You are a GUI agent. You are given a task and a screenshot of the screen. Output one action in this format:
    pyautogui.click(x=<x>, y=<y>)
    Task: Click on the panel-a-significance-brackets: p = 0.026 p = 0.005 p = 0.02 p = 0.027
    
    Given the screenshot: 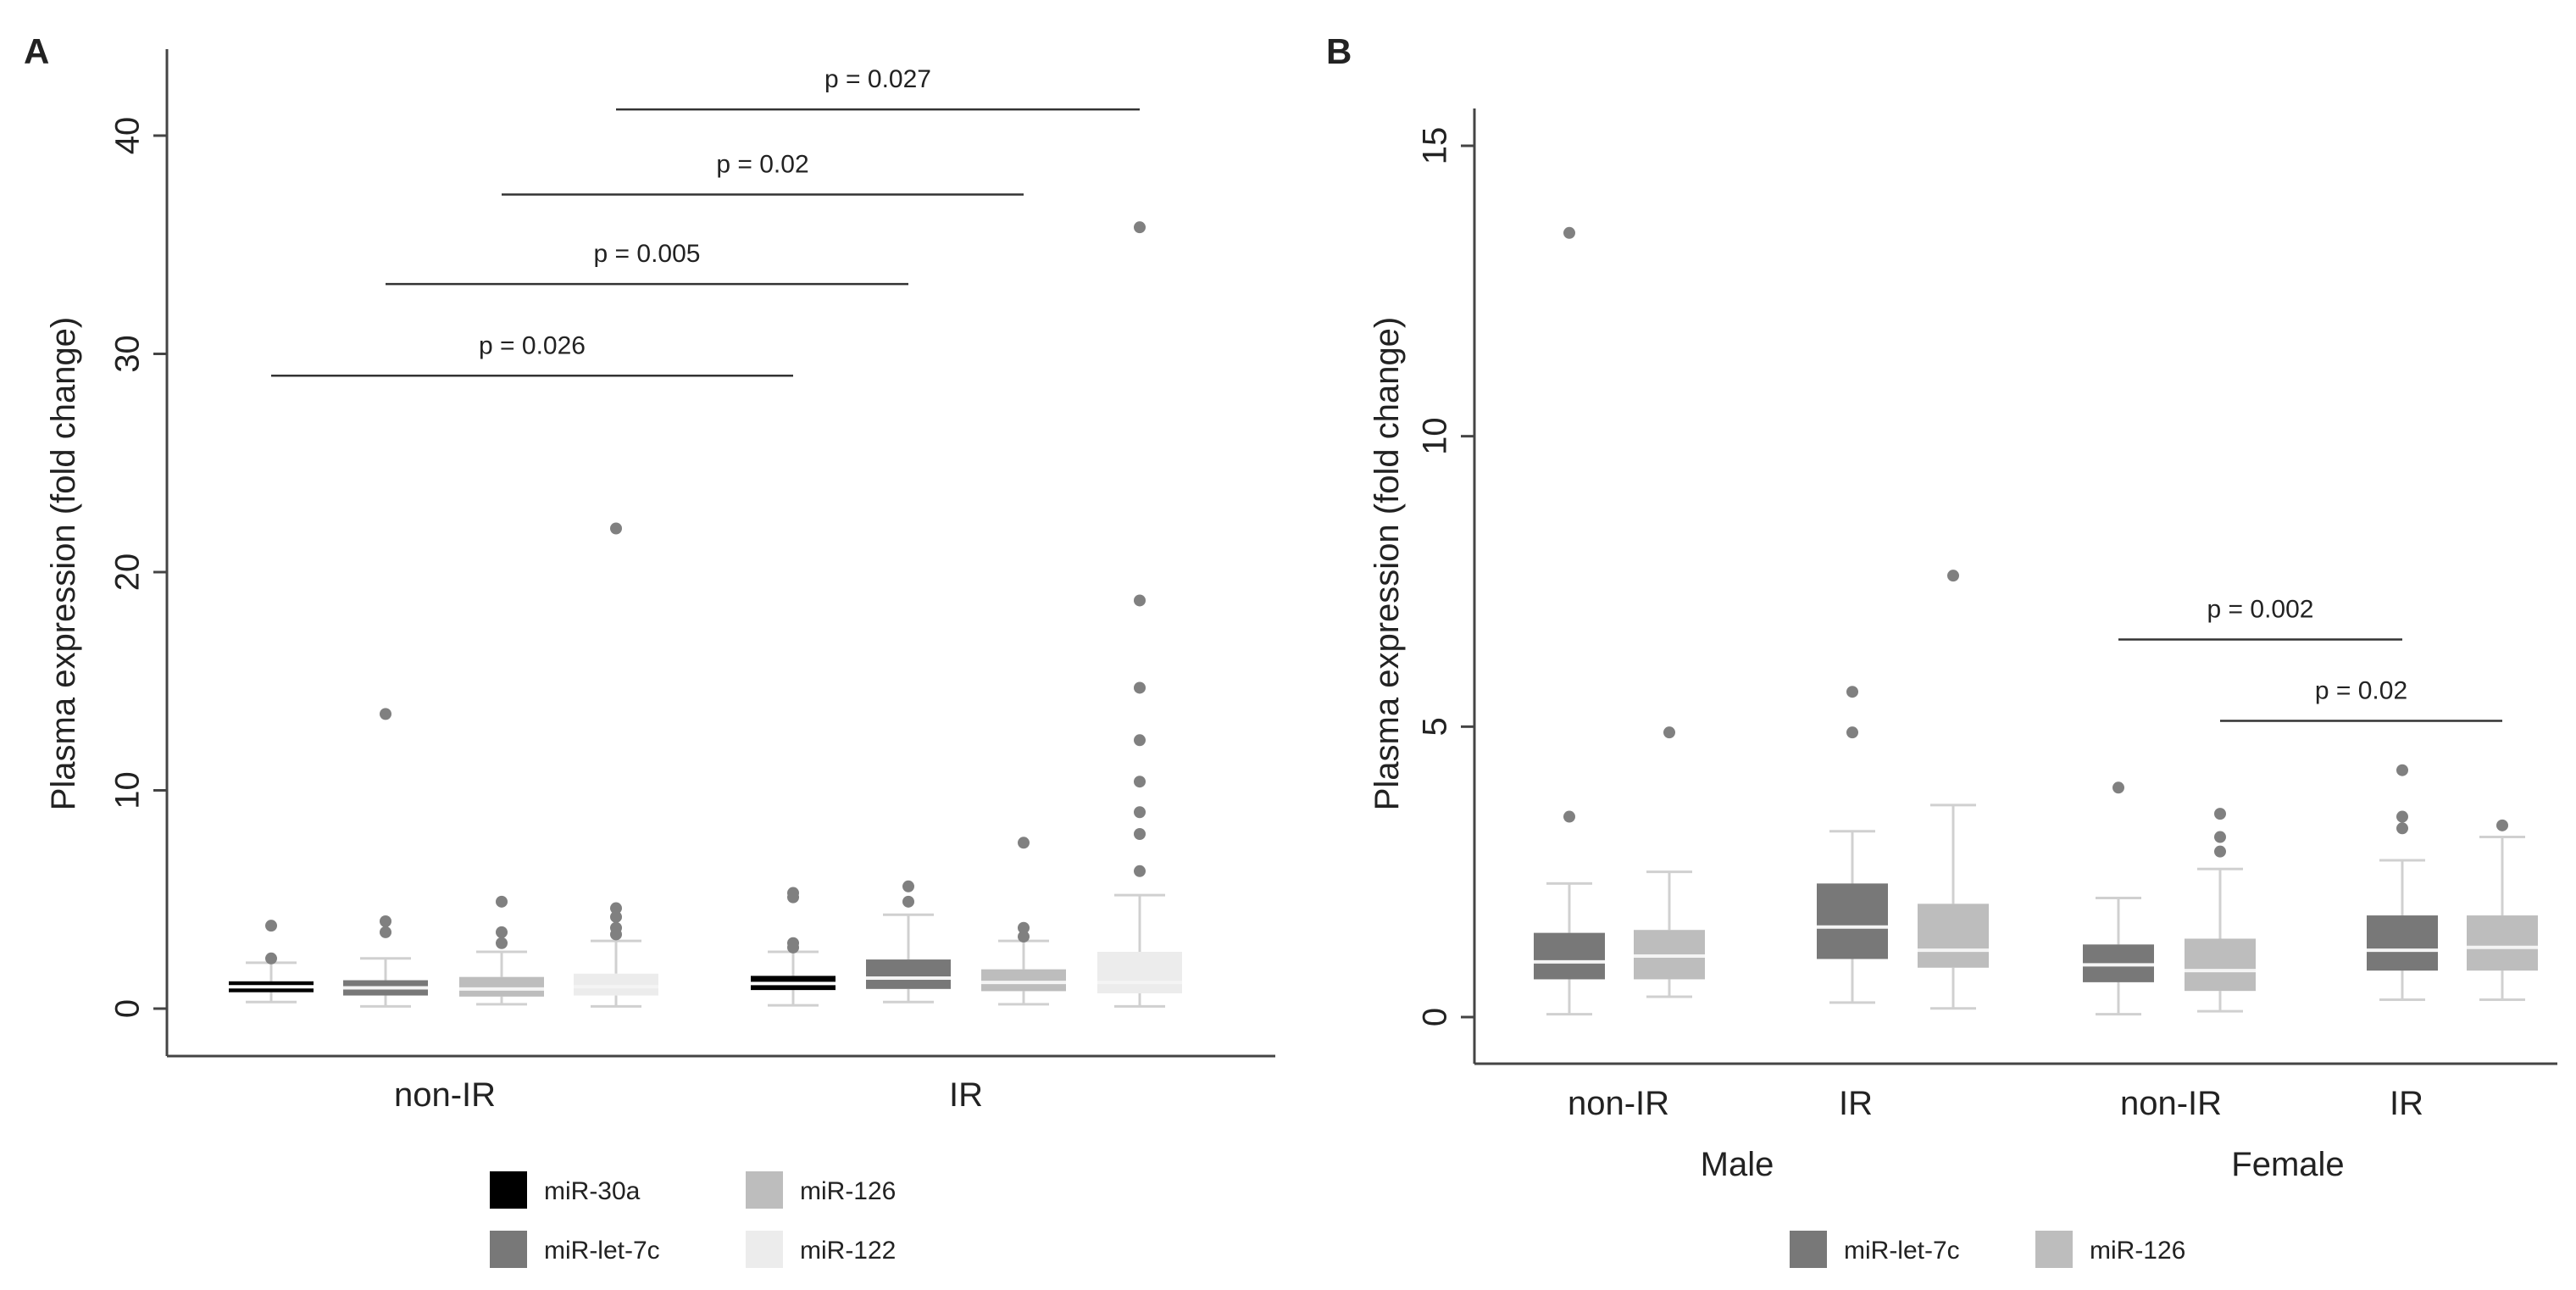 What is the action you would take?
    pyautogui.click(x=705, y=221)
    